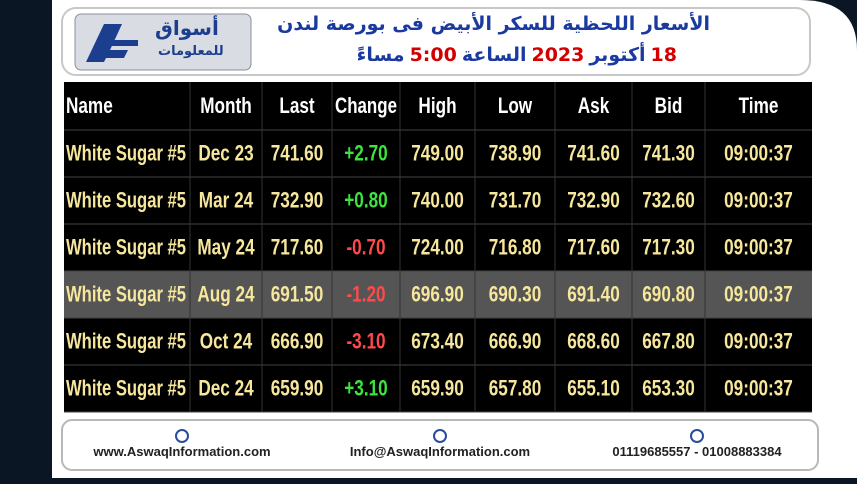 This screenshot has height=484, width=857. I want to click on cell: -3.10, so click(365, 340).